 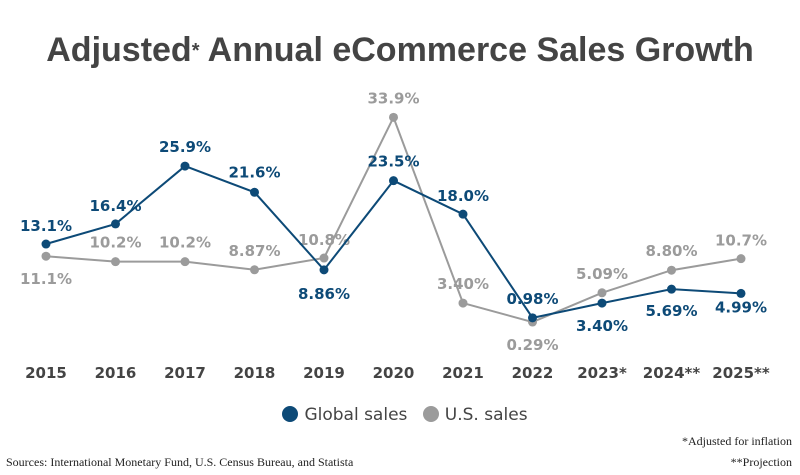 I want to click on x-tick-label: 2024**, so click(x=672, y=373).